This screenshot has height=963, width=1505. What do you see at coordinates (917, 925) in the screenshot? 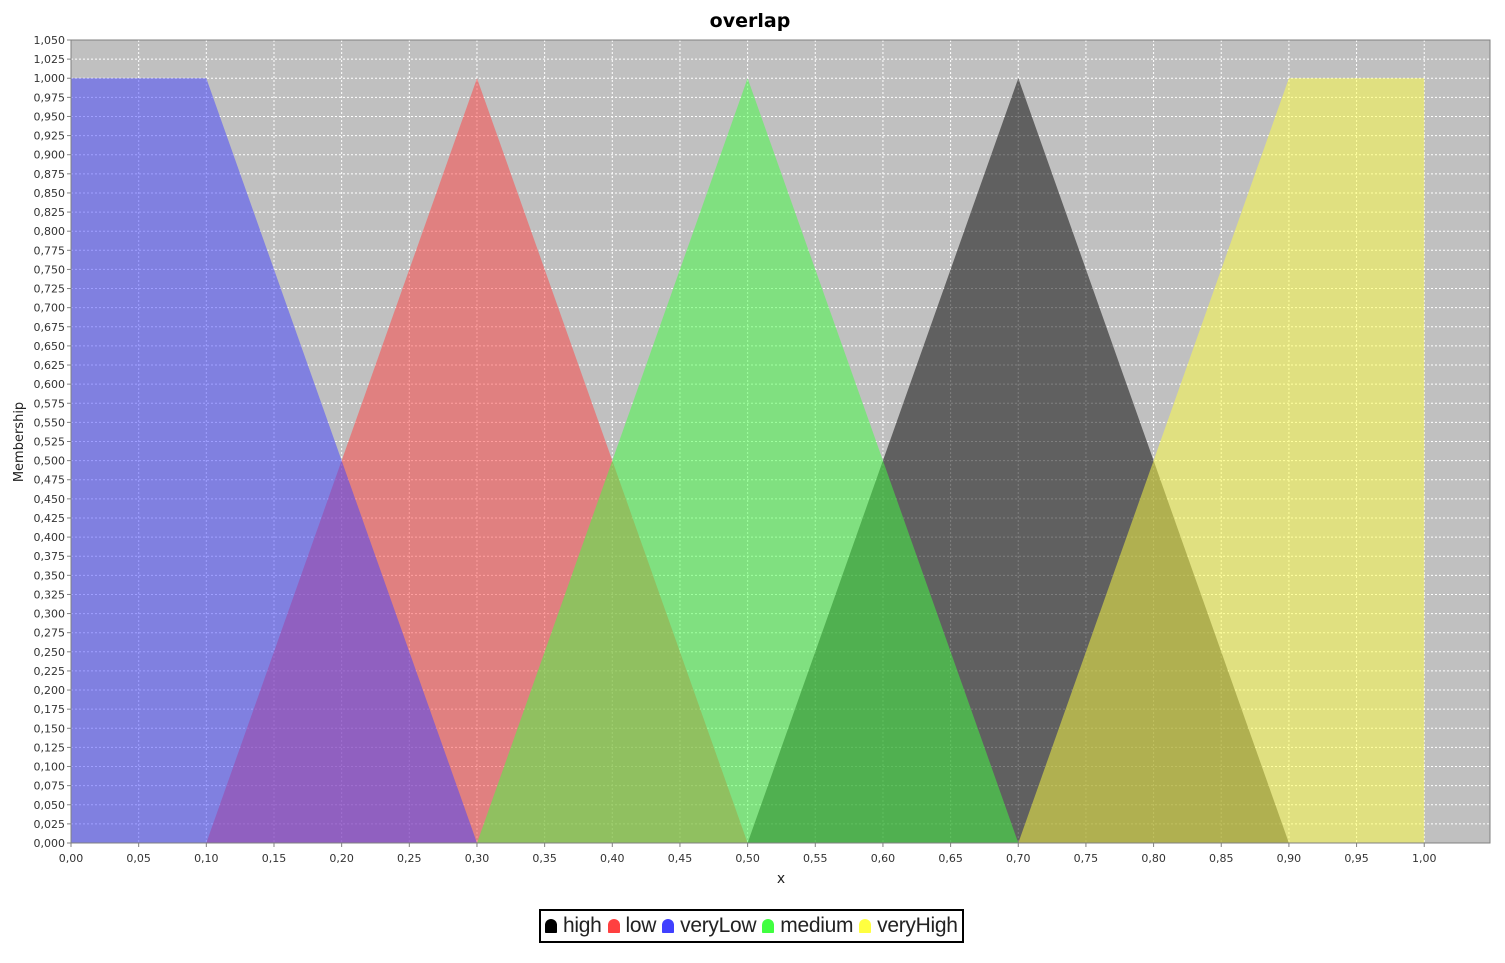
I see `legend-label: veryHigh` at bounding box center [917, 925].